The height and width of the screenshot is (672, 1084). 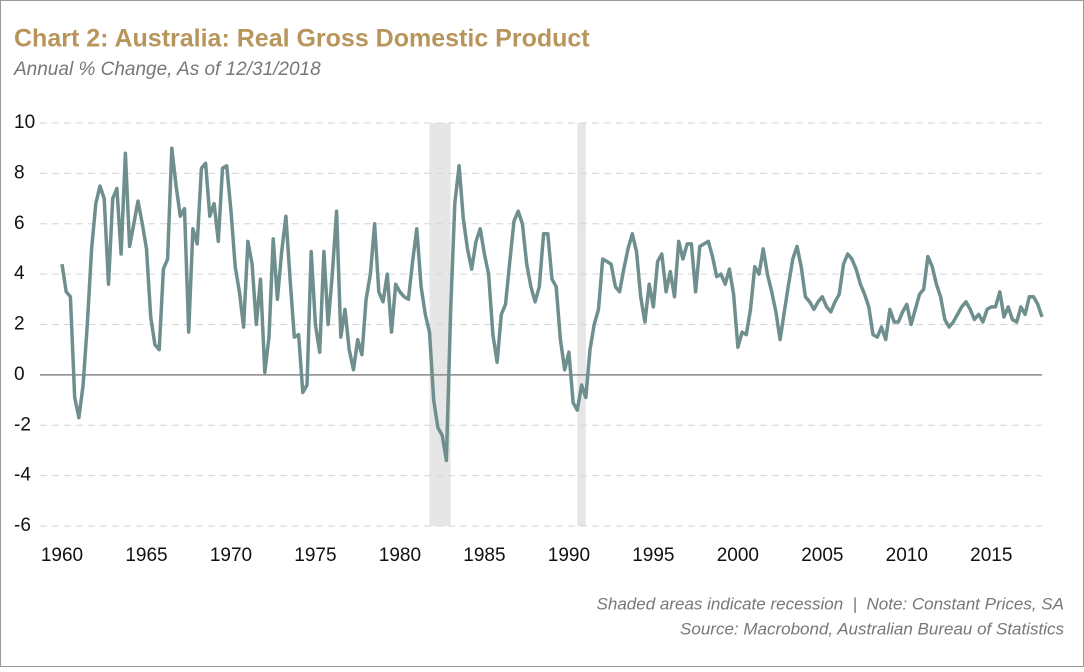 What do you see at coordinates (569, 555) in the screenshot?
I see `x-tick-label: 1990` at bounding box center [569, 555].